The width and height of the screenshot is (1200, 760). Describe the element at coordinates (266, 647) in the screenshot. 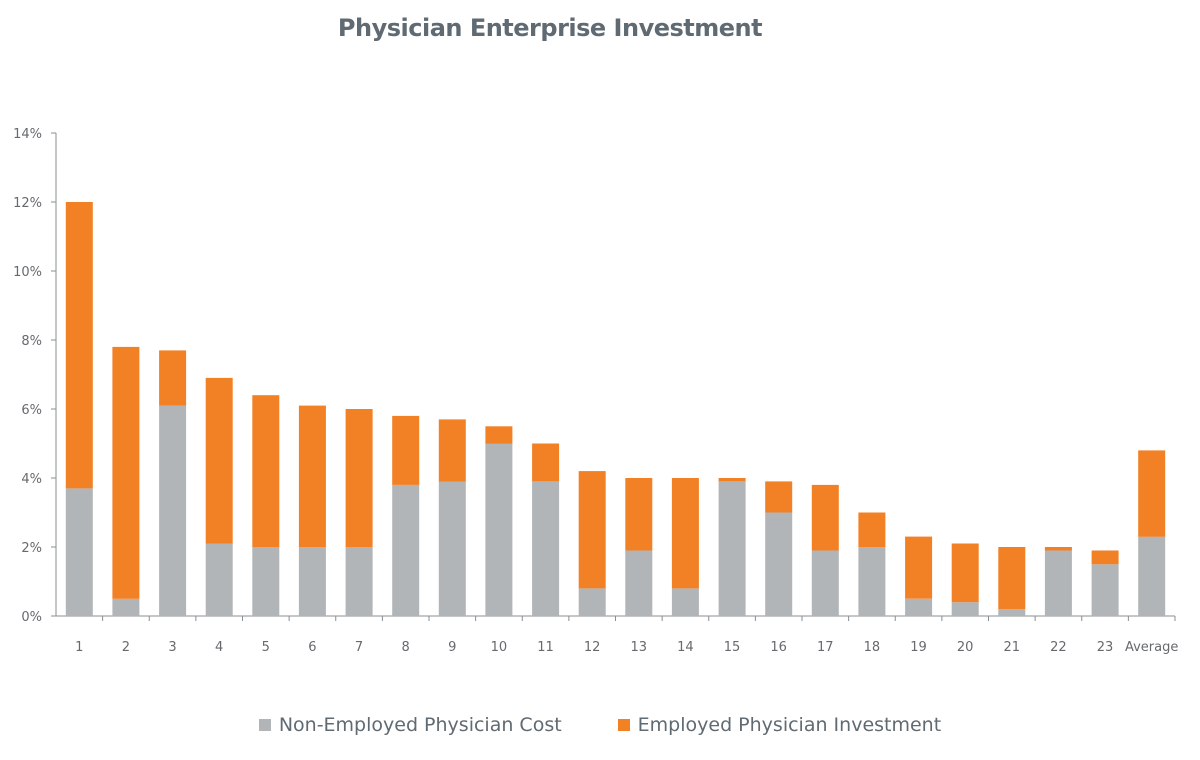

I see `x-tick-label: 5` at that location.